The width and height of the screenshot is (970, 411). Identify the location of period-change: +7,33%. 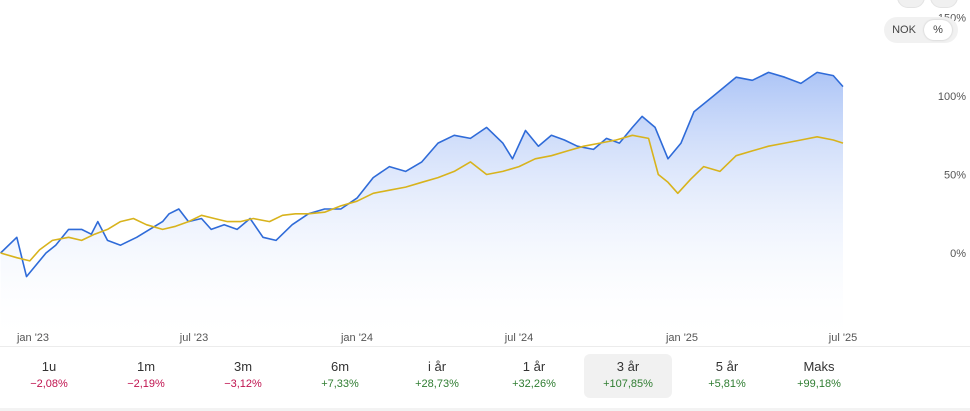
(340, 384).